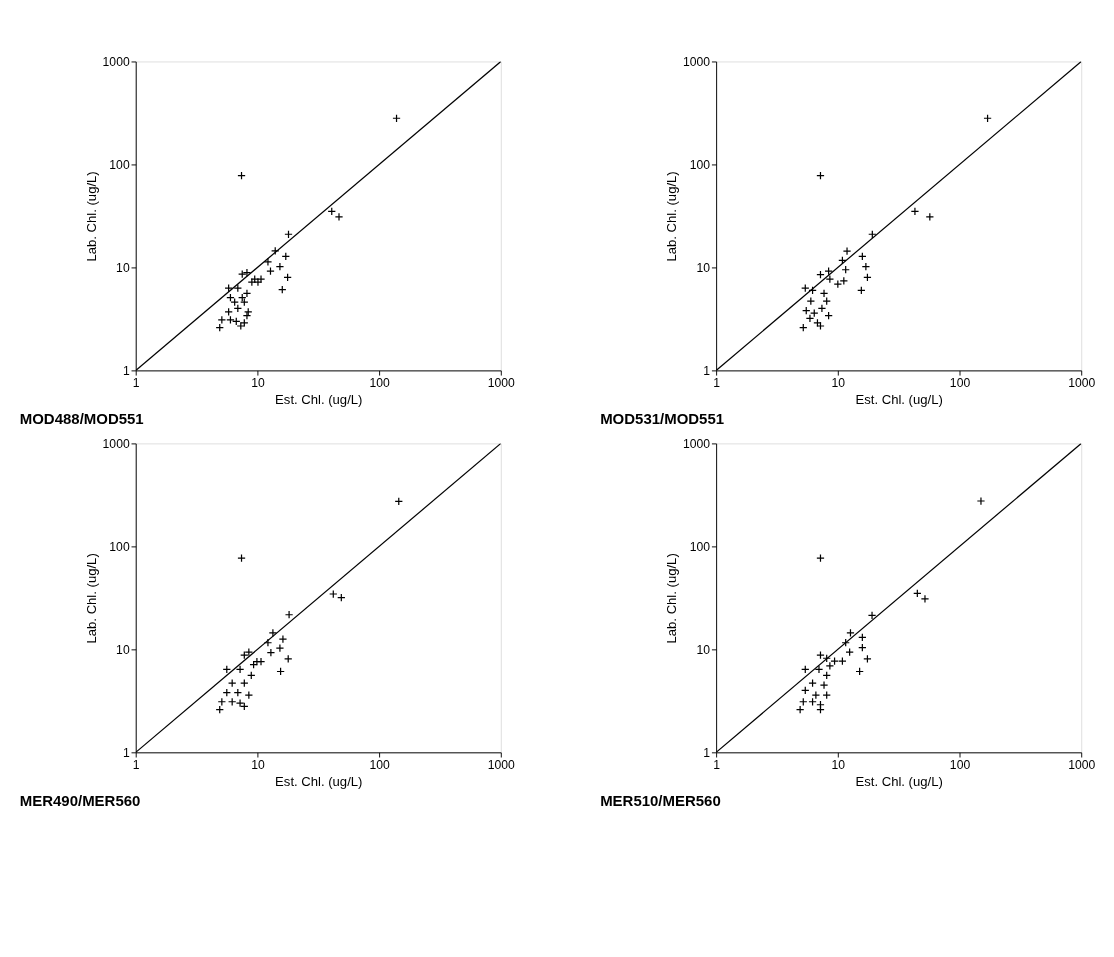 The width and height of the screenshot is (1114, 957). Describe the element at coordinates (660, 800) in the screenshot. I see `text: MER510/MER560` at that location.